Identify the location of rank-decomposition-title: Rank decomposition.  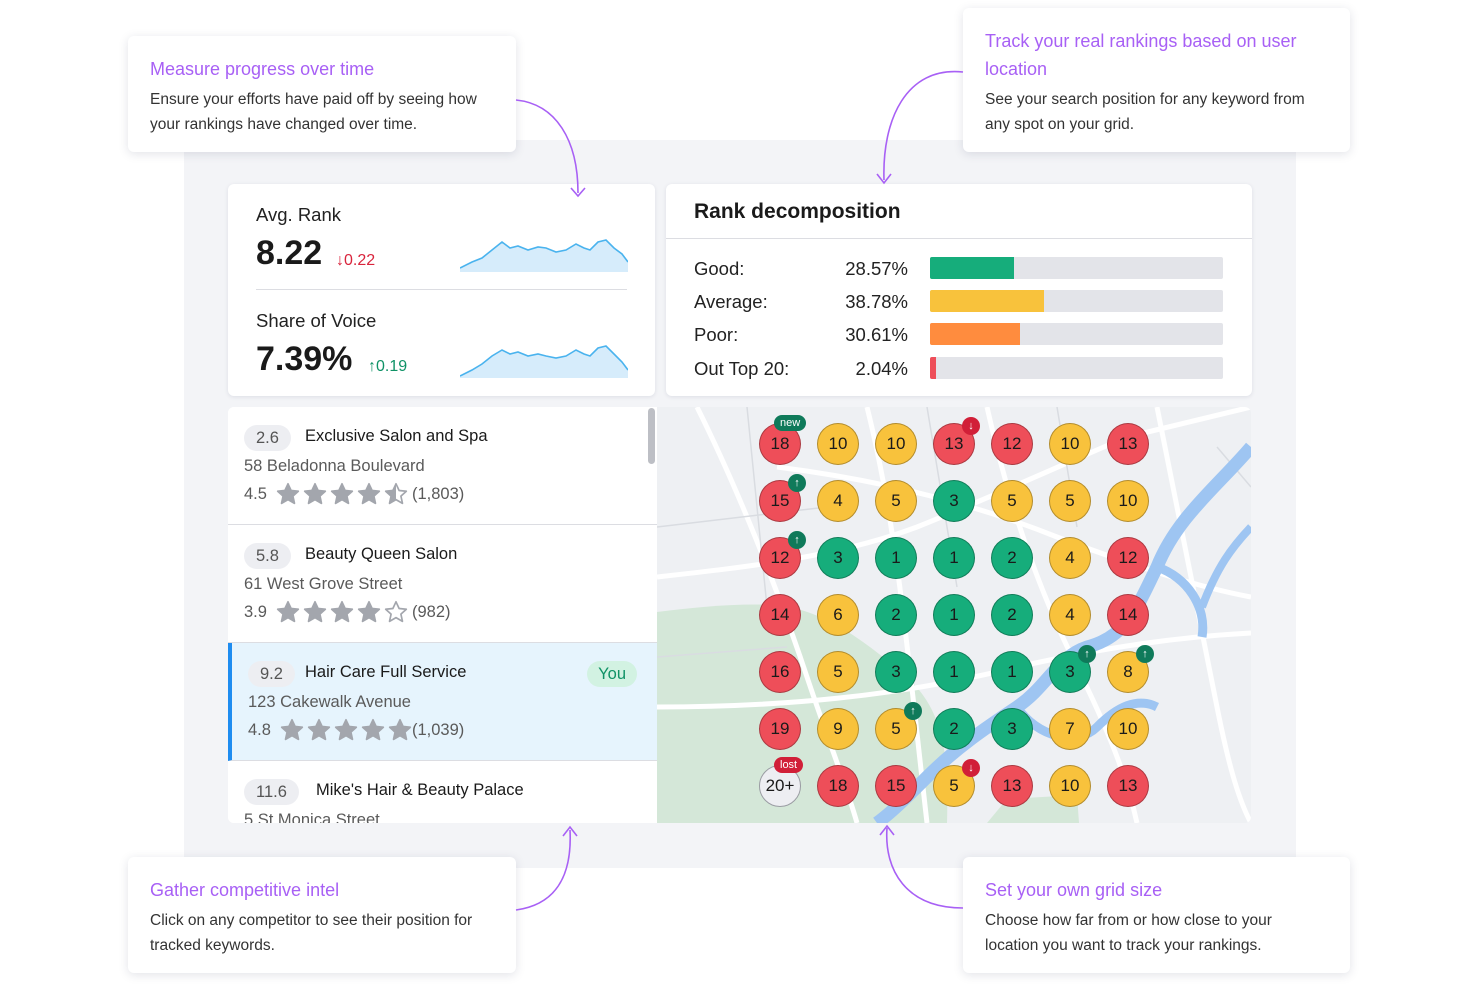
(797, 211).